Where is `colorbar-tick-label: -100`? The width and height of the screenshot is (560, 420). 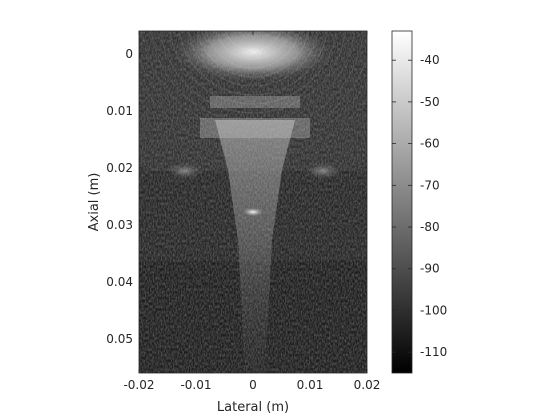 colorbar-tick-label: -100 is located at coordinates (433, 310).